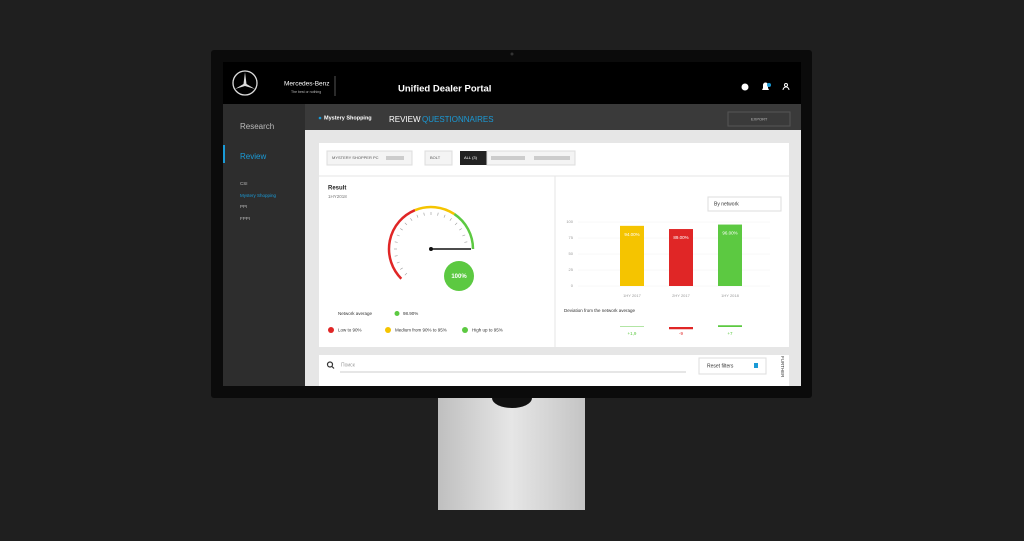  What do you see at coordinates (243, 206) in the screenshot?
I see `nav-subitem: PPI` at bounding box center [243, 206].